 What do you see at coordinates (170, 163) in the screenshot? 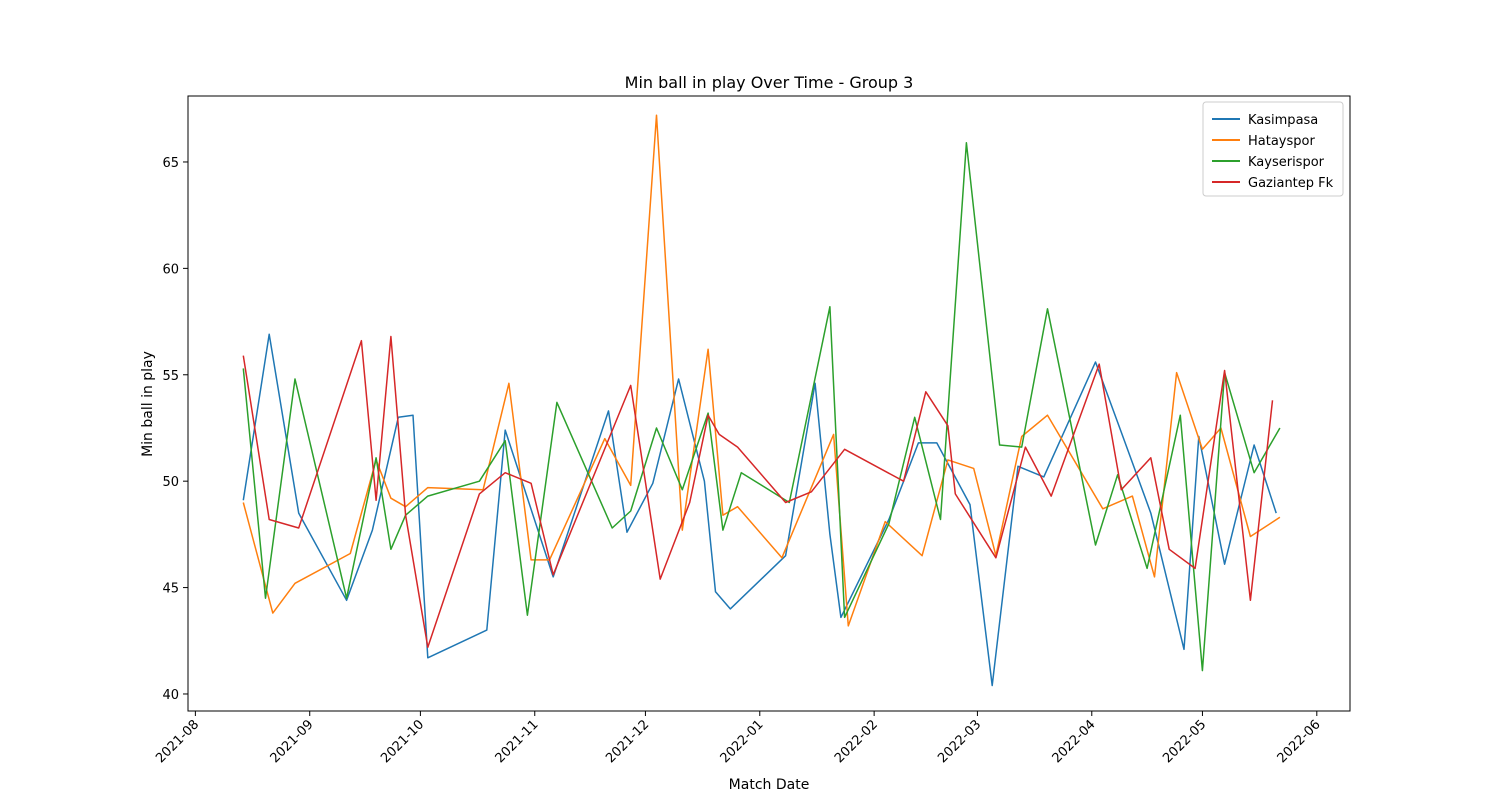
I see `y-tick-label: 65` at bounding box center [170, 163].